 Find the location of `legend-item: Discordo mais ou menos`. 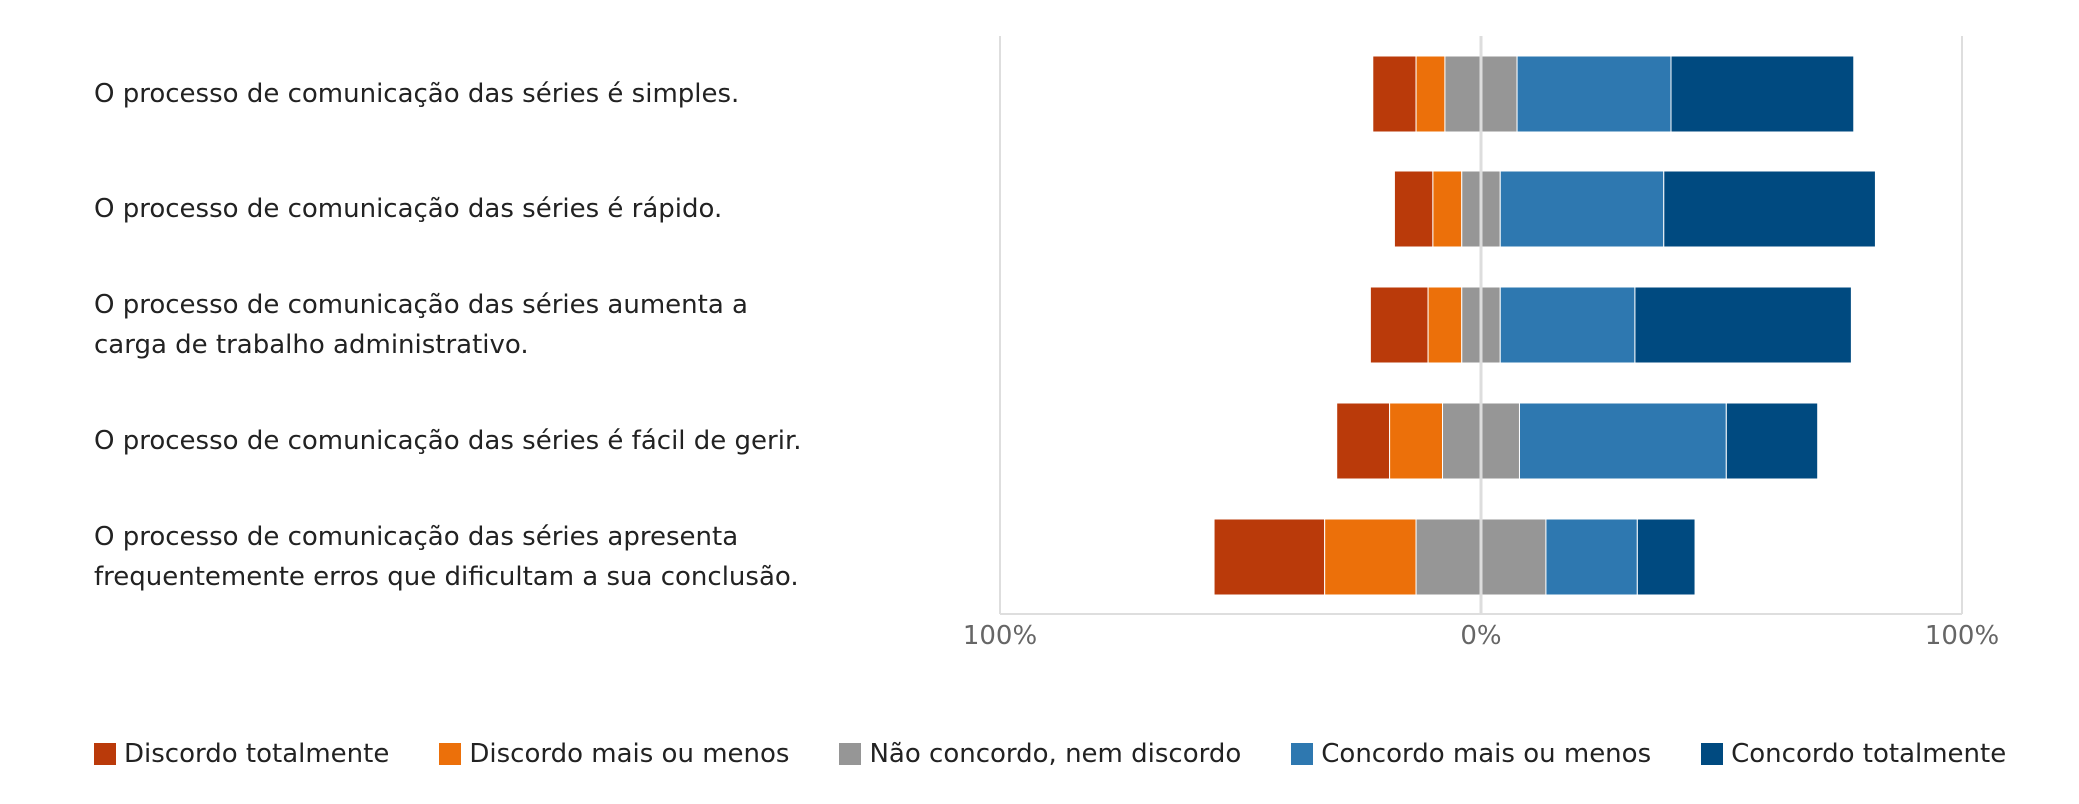

legend-item: Discordo mais ou menos is located at coordinates (614, 754).